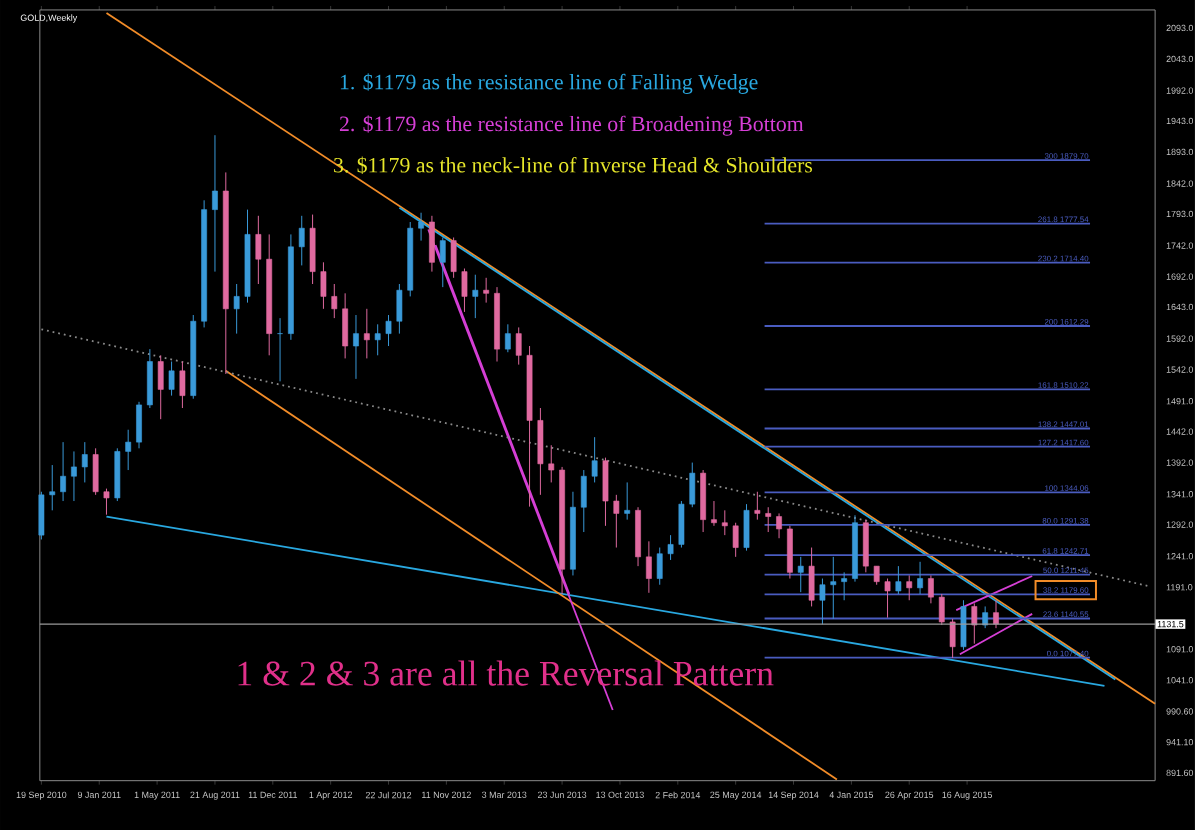  I want to click on annotation: 1. $1179 as the resistance line of Falling Wedge, so click(549, 83).